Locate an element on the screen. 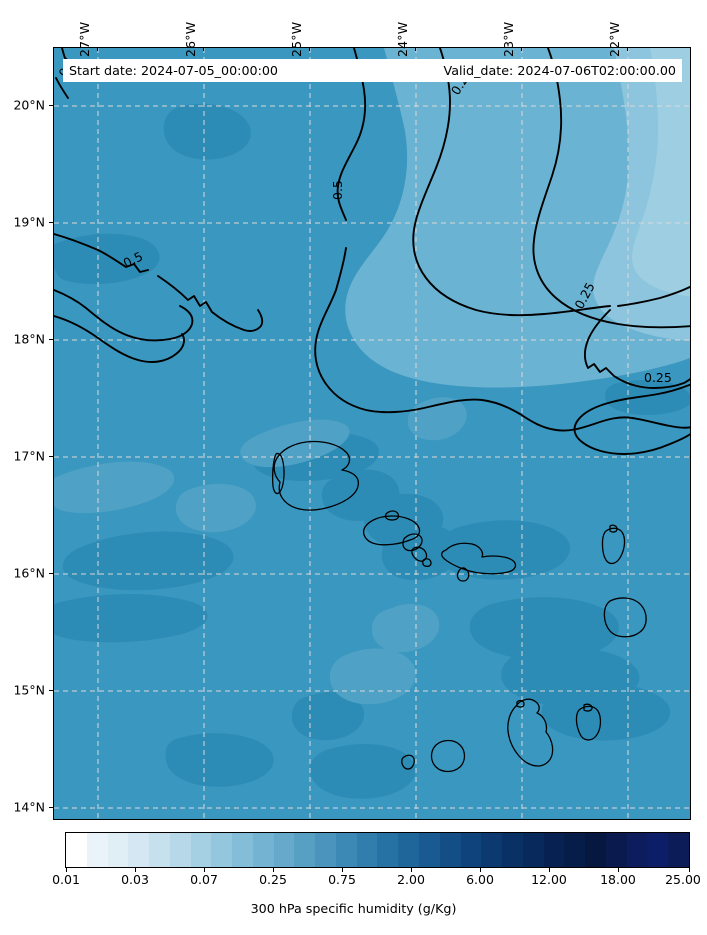  start-date-label: Start date: 2024-07-05_00:00:00 is located at coordinates (174, 70).